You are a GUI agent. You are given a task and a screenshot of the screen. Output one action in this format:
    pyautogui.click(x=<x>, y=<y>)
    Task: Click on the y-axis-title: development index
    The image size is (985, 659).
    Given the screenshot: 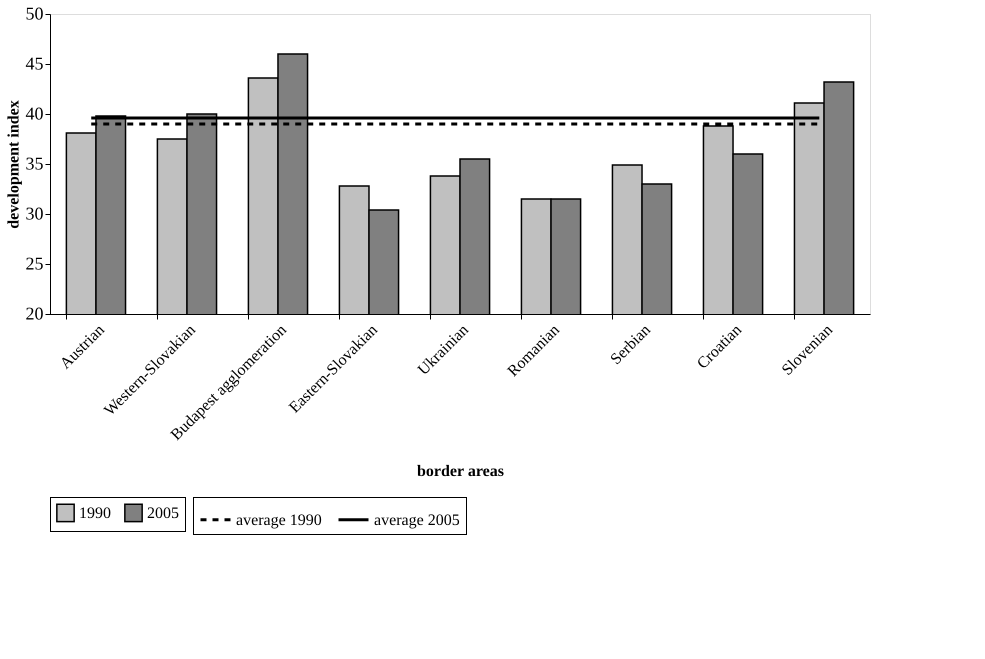 What is the action you would take?
    pyautogui.click(x=14, y=164)
    